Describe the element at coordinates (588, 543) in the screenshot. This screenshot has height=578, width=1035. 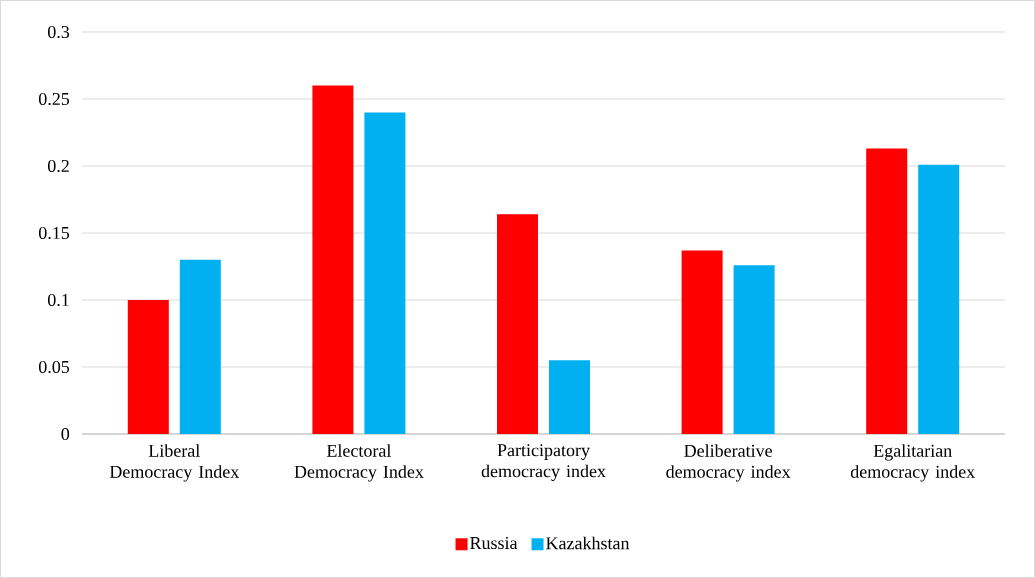
I see `legend-label: Kazakhstan` at that location.